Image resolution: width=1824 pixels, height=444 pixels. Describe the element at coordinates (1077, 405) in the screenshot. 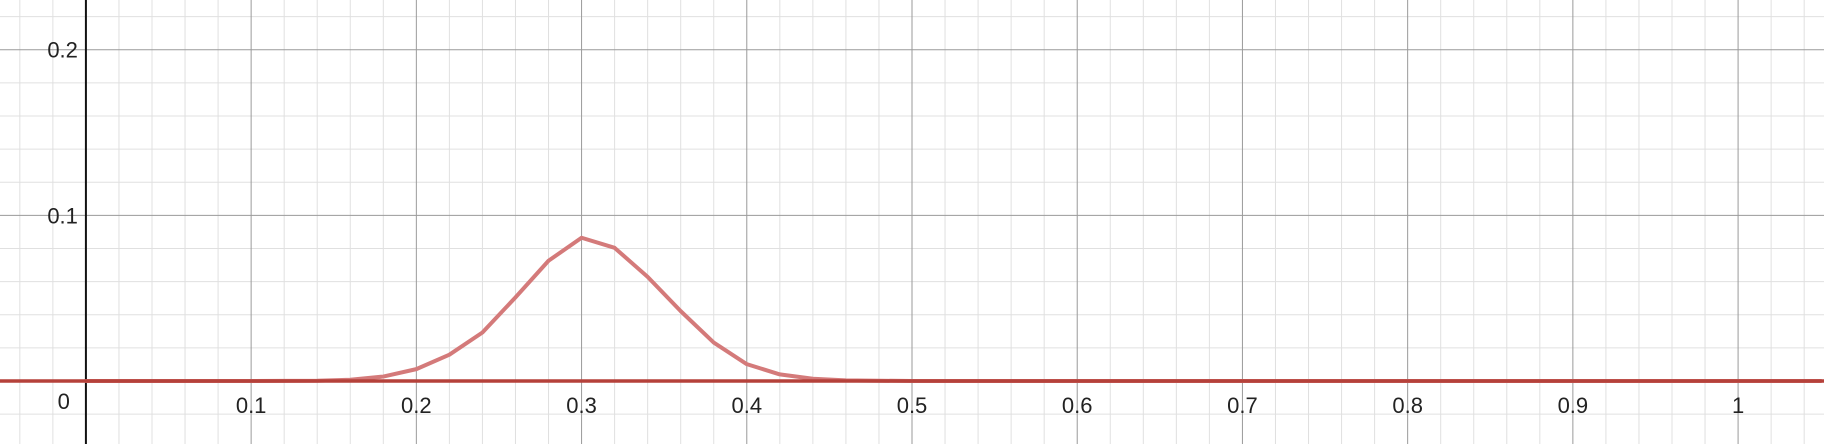

I see `x-tick-label: 0.6` at that location.